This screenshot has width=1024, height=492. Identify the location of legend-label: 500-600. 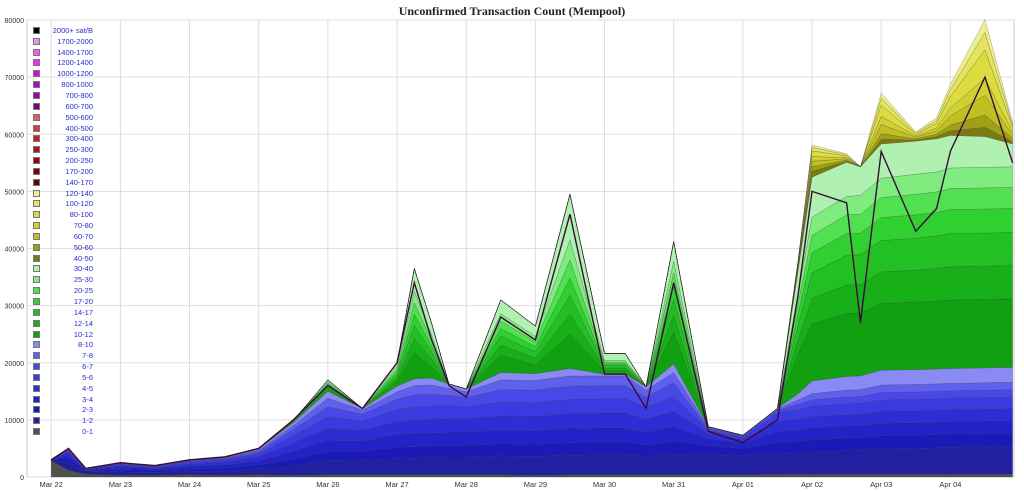
(79, 117).